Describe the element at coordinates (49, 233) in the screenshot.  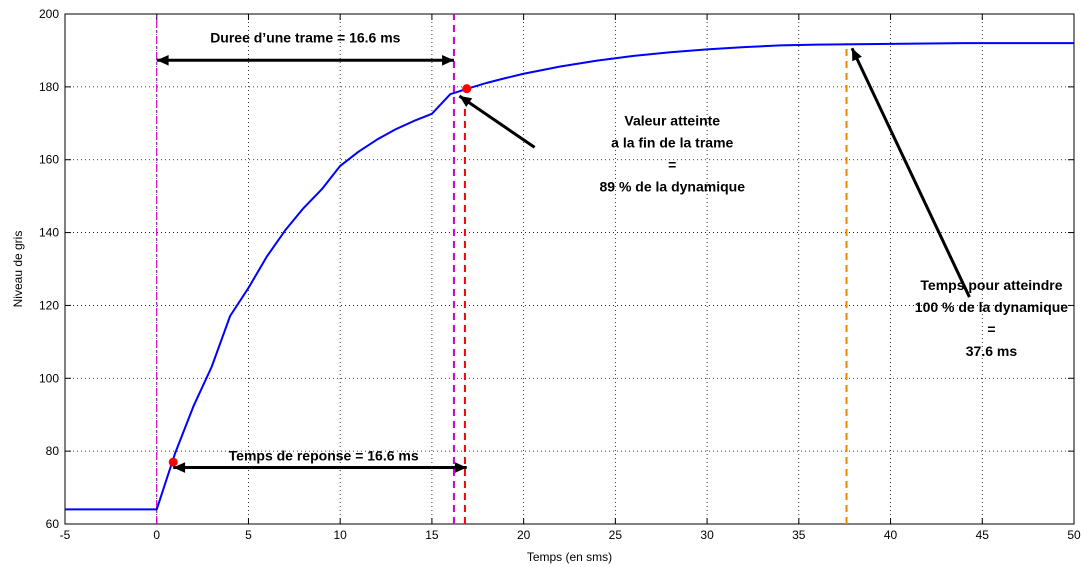
I see `y-tick-label: 140` at that location.